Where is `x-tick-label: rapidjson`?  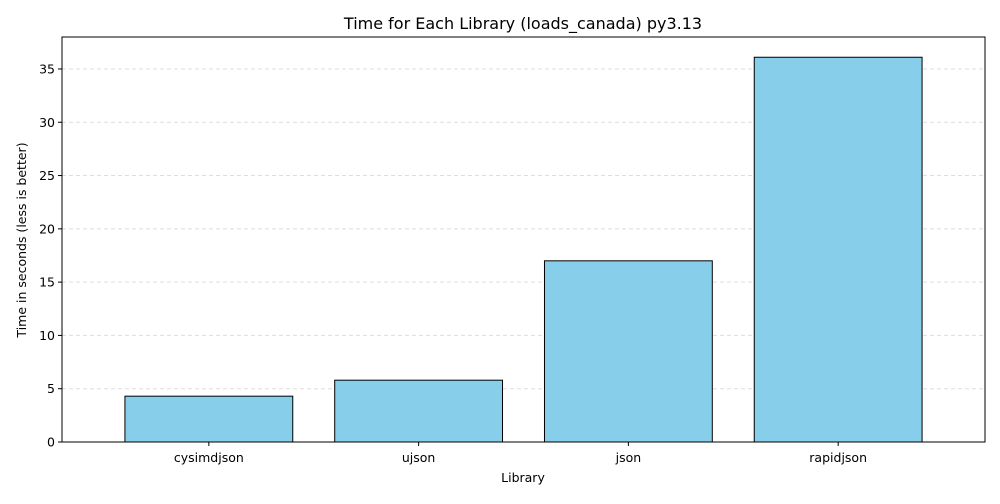
x-tick-label: rapidjson is located at coordinates (838, 457).